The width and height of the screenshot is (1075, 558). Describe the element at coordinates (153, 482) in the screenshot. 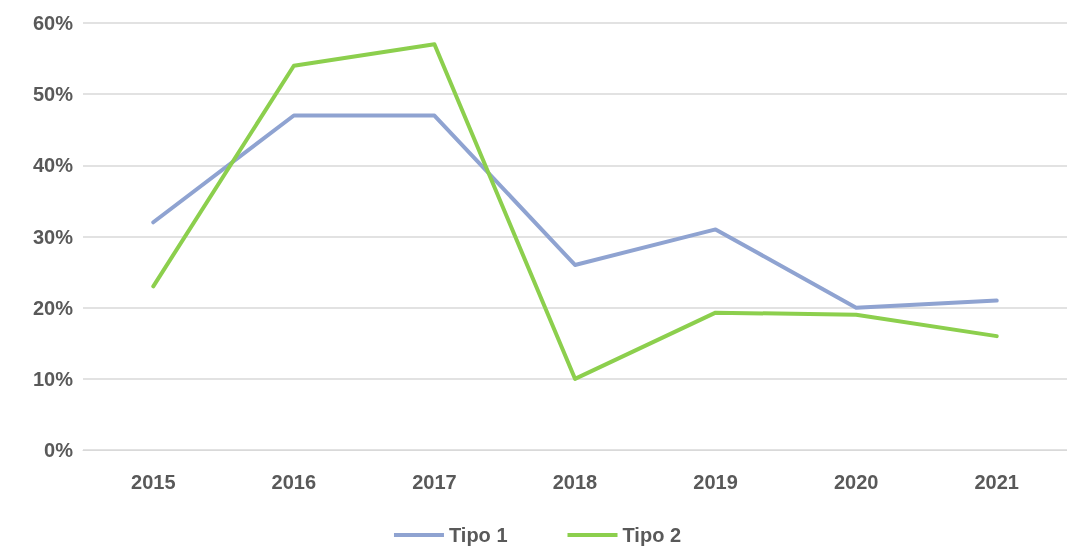

I see `x-tick-label: 2015` at that location.